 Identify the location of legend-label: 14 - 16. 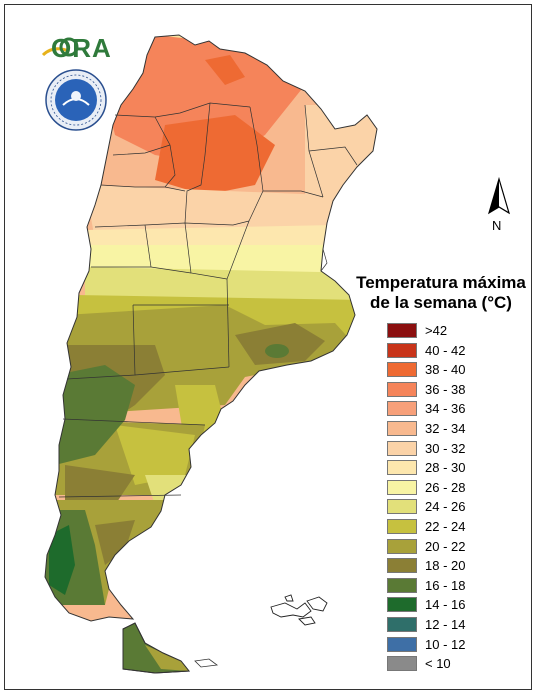
(445, 605).